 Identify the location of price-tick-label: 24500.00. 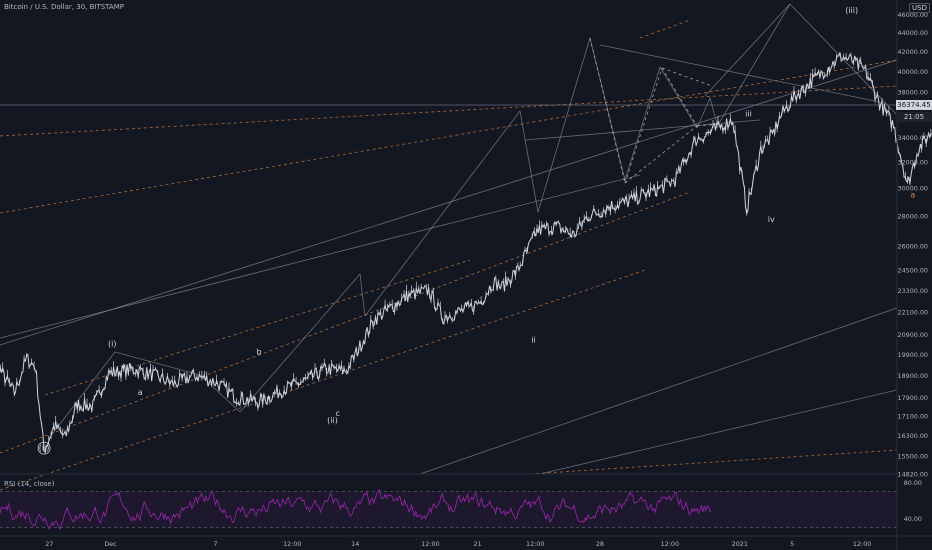
(913, 271).